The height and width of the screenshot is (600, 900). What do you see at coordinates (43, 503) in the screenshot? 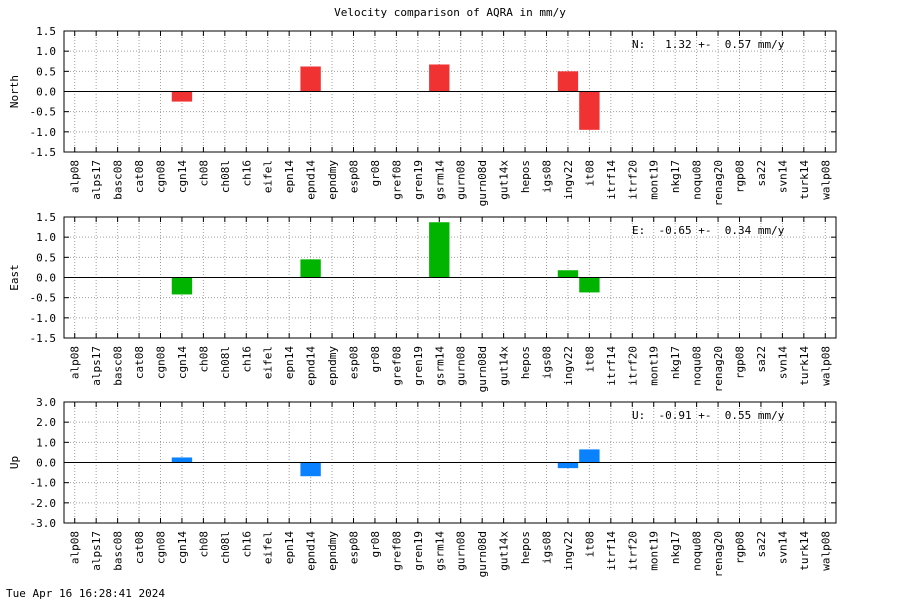
I see `y-tick-label: -2.0` at bounding box center [43, 503].